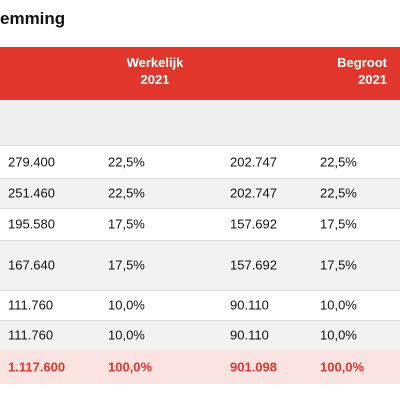  What do you see at coordinates (200, 193) in the screenshot?
I see `table-row: 251.460 22,5% 202.747 22,5%` at bounding box center [200, 193].